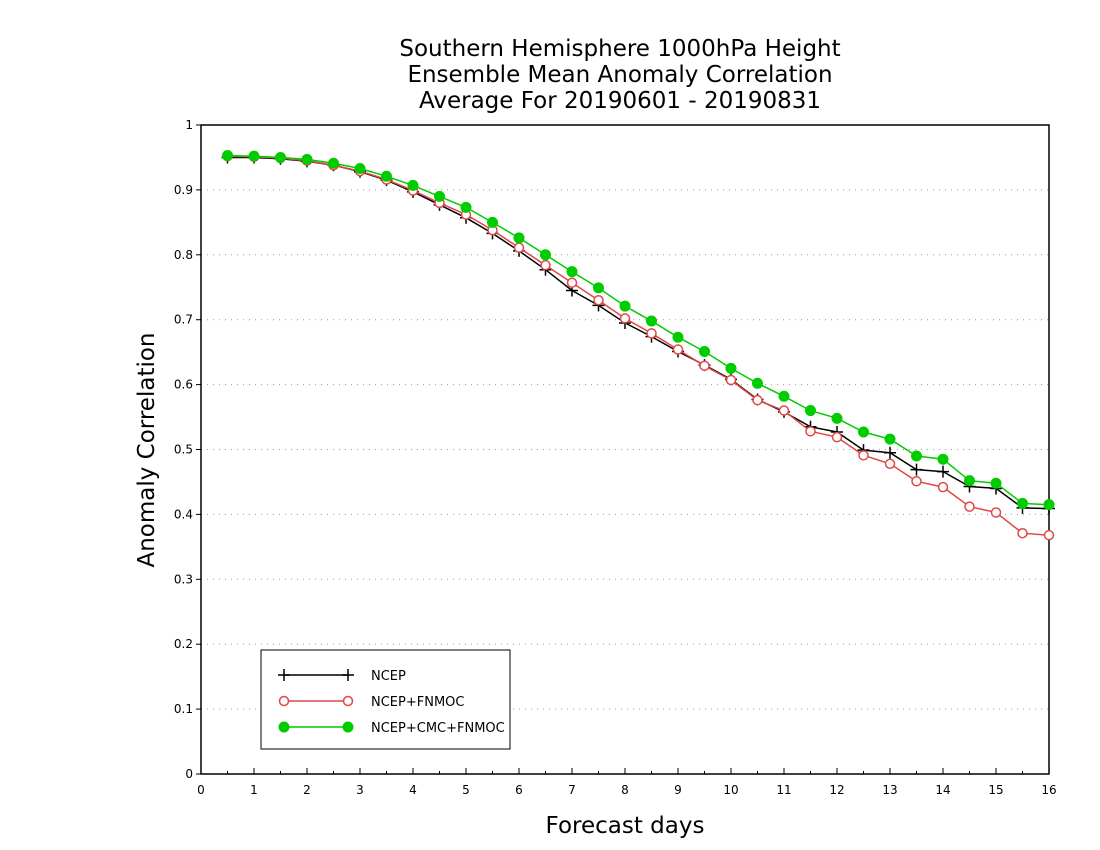  What do you see at coordinates (183, 255) in the screenshot?
I see `y-tick-label: 0.8` at bounding box center [183, 255].